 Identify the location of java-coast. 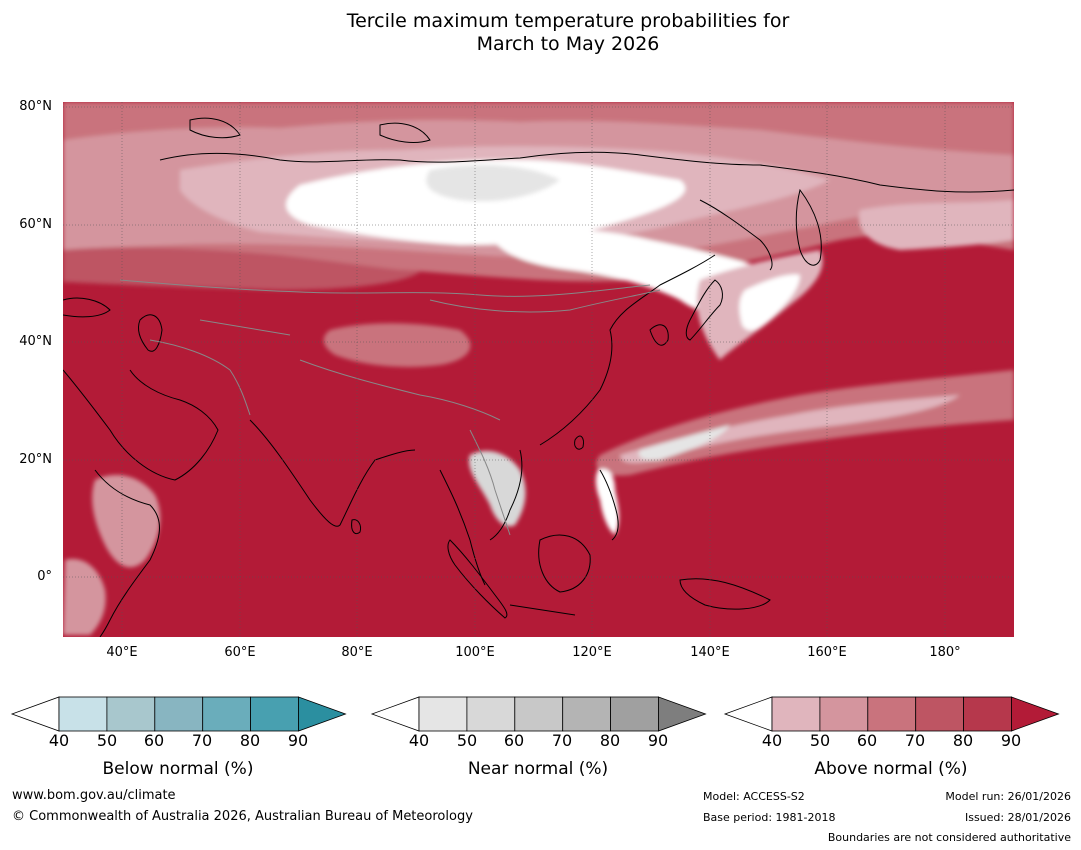
(542, 610).